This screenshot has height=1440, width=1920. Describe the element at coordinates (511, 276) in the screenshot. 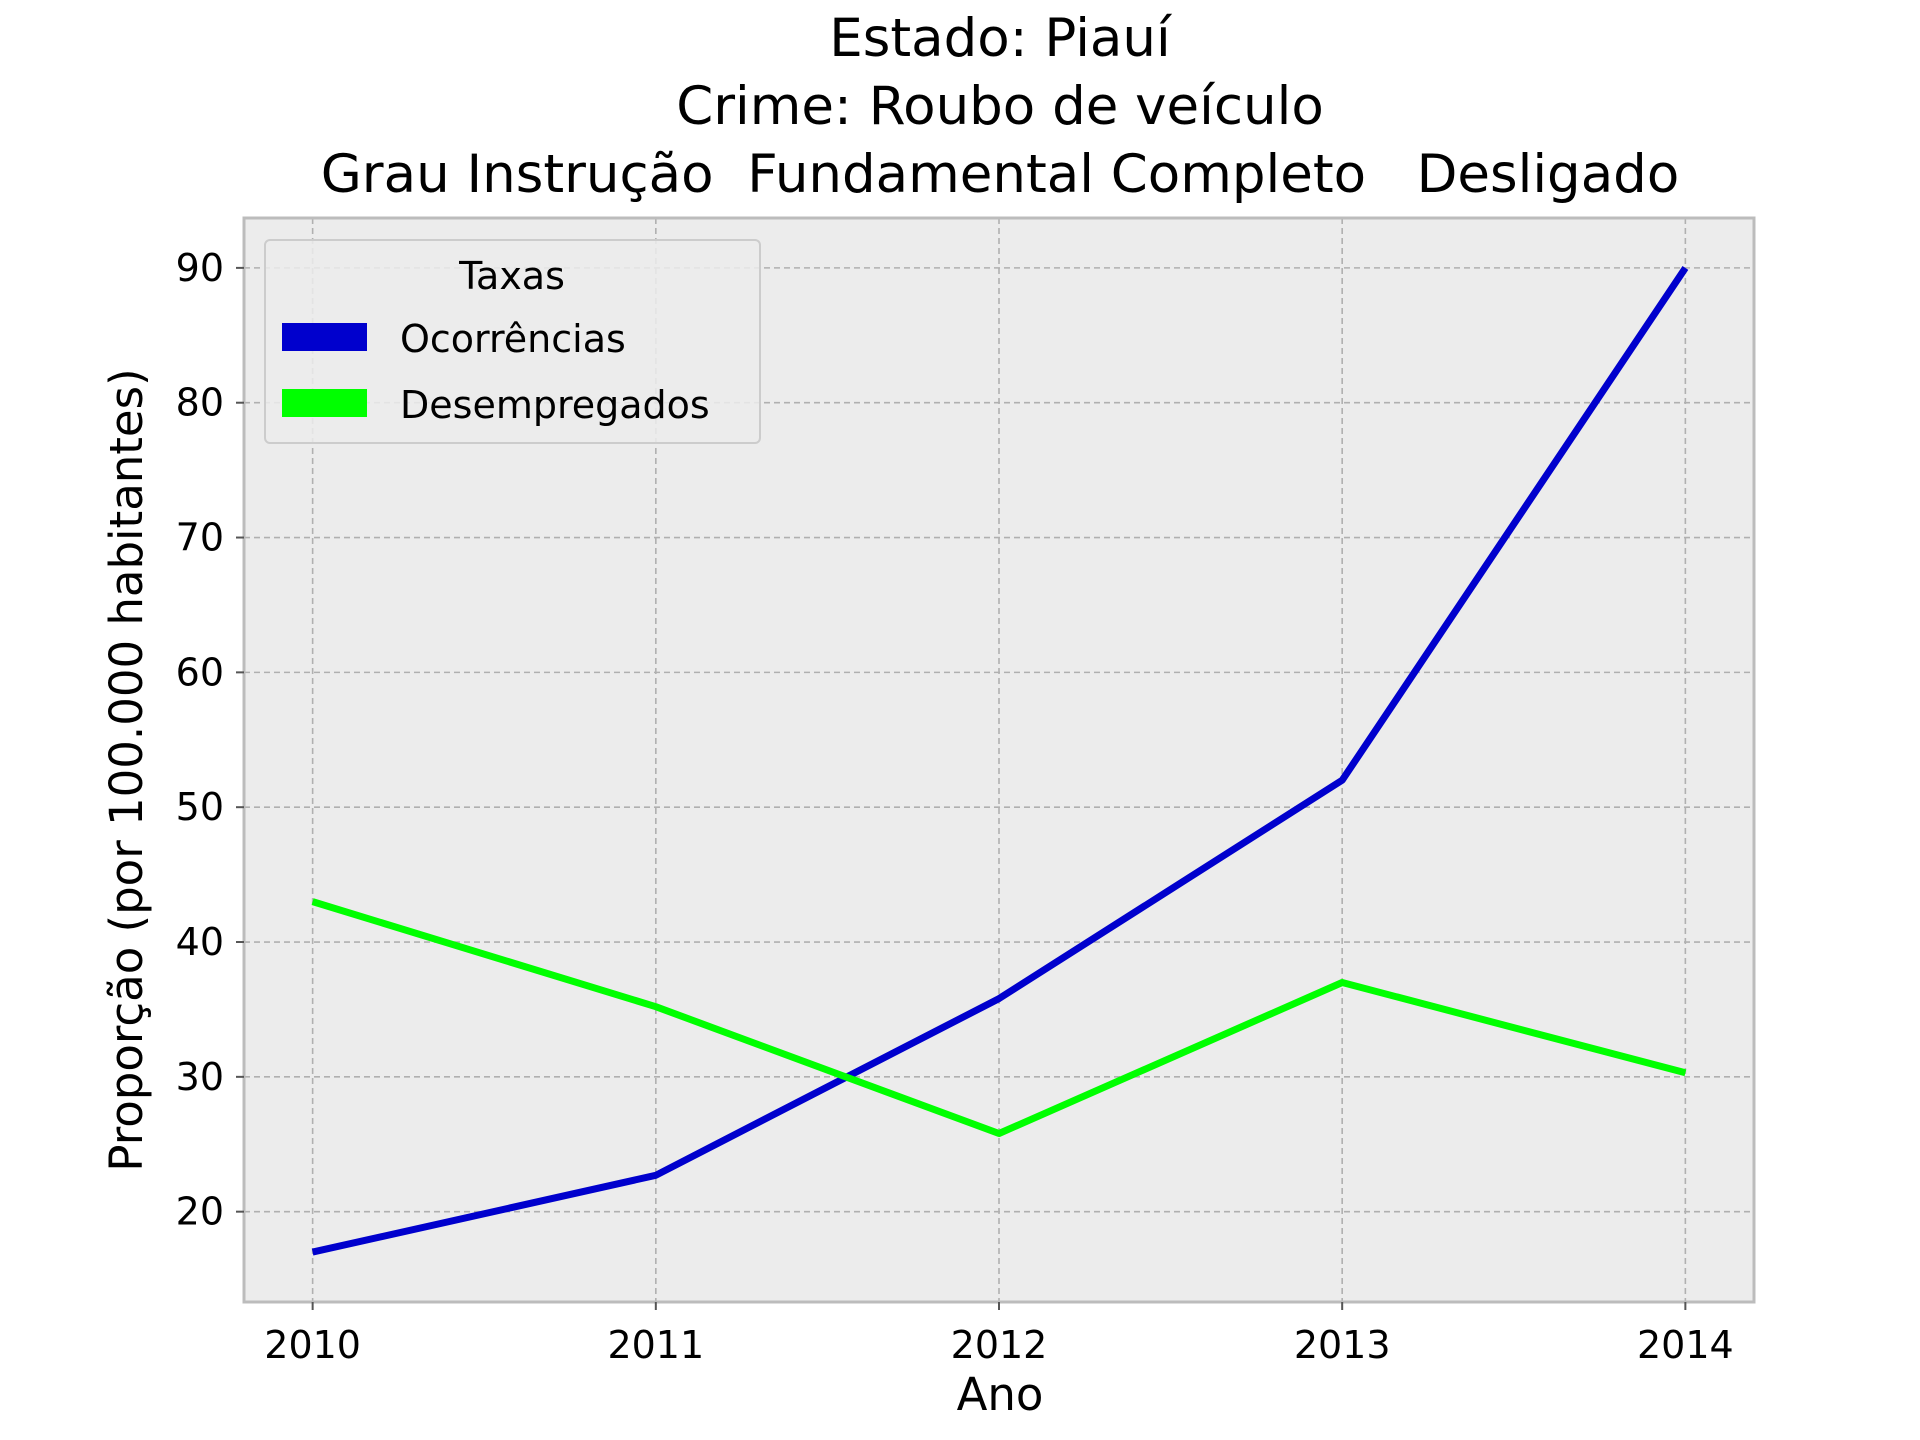

I see `legend-title: Taxas` at that location.